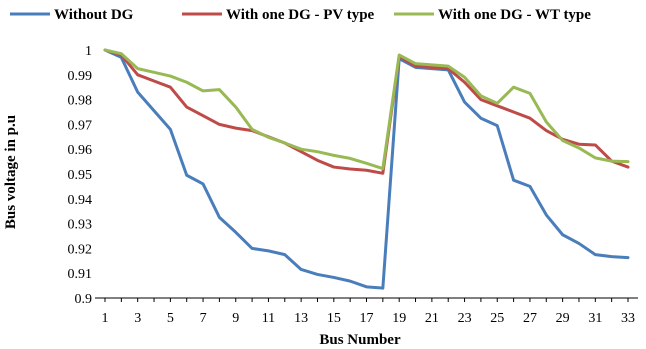 The height and width of the screenshot is (349, 646). I want to click on x-tick-label: 31, so click(595, 318).